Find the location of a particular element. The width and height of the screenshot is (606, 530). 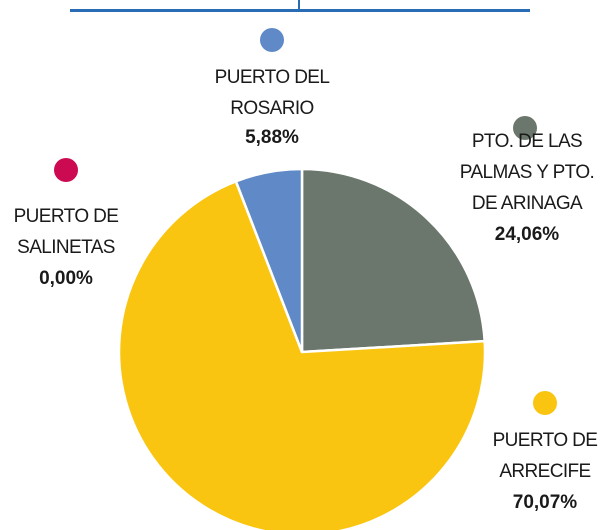

header-divider is located at coordinates (299, 5).